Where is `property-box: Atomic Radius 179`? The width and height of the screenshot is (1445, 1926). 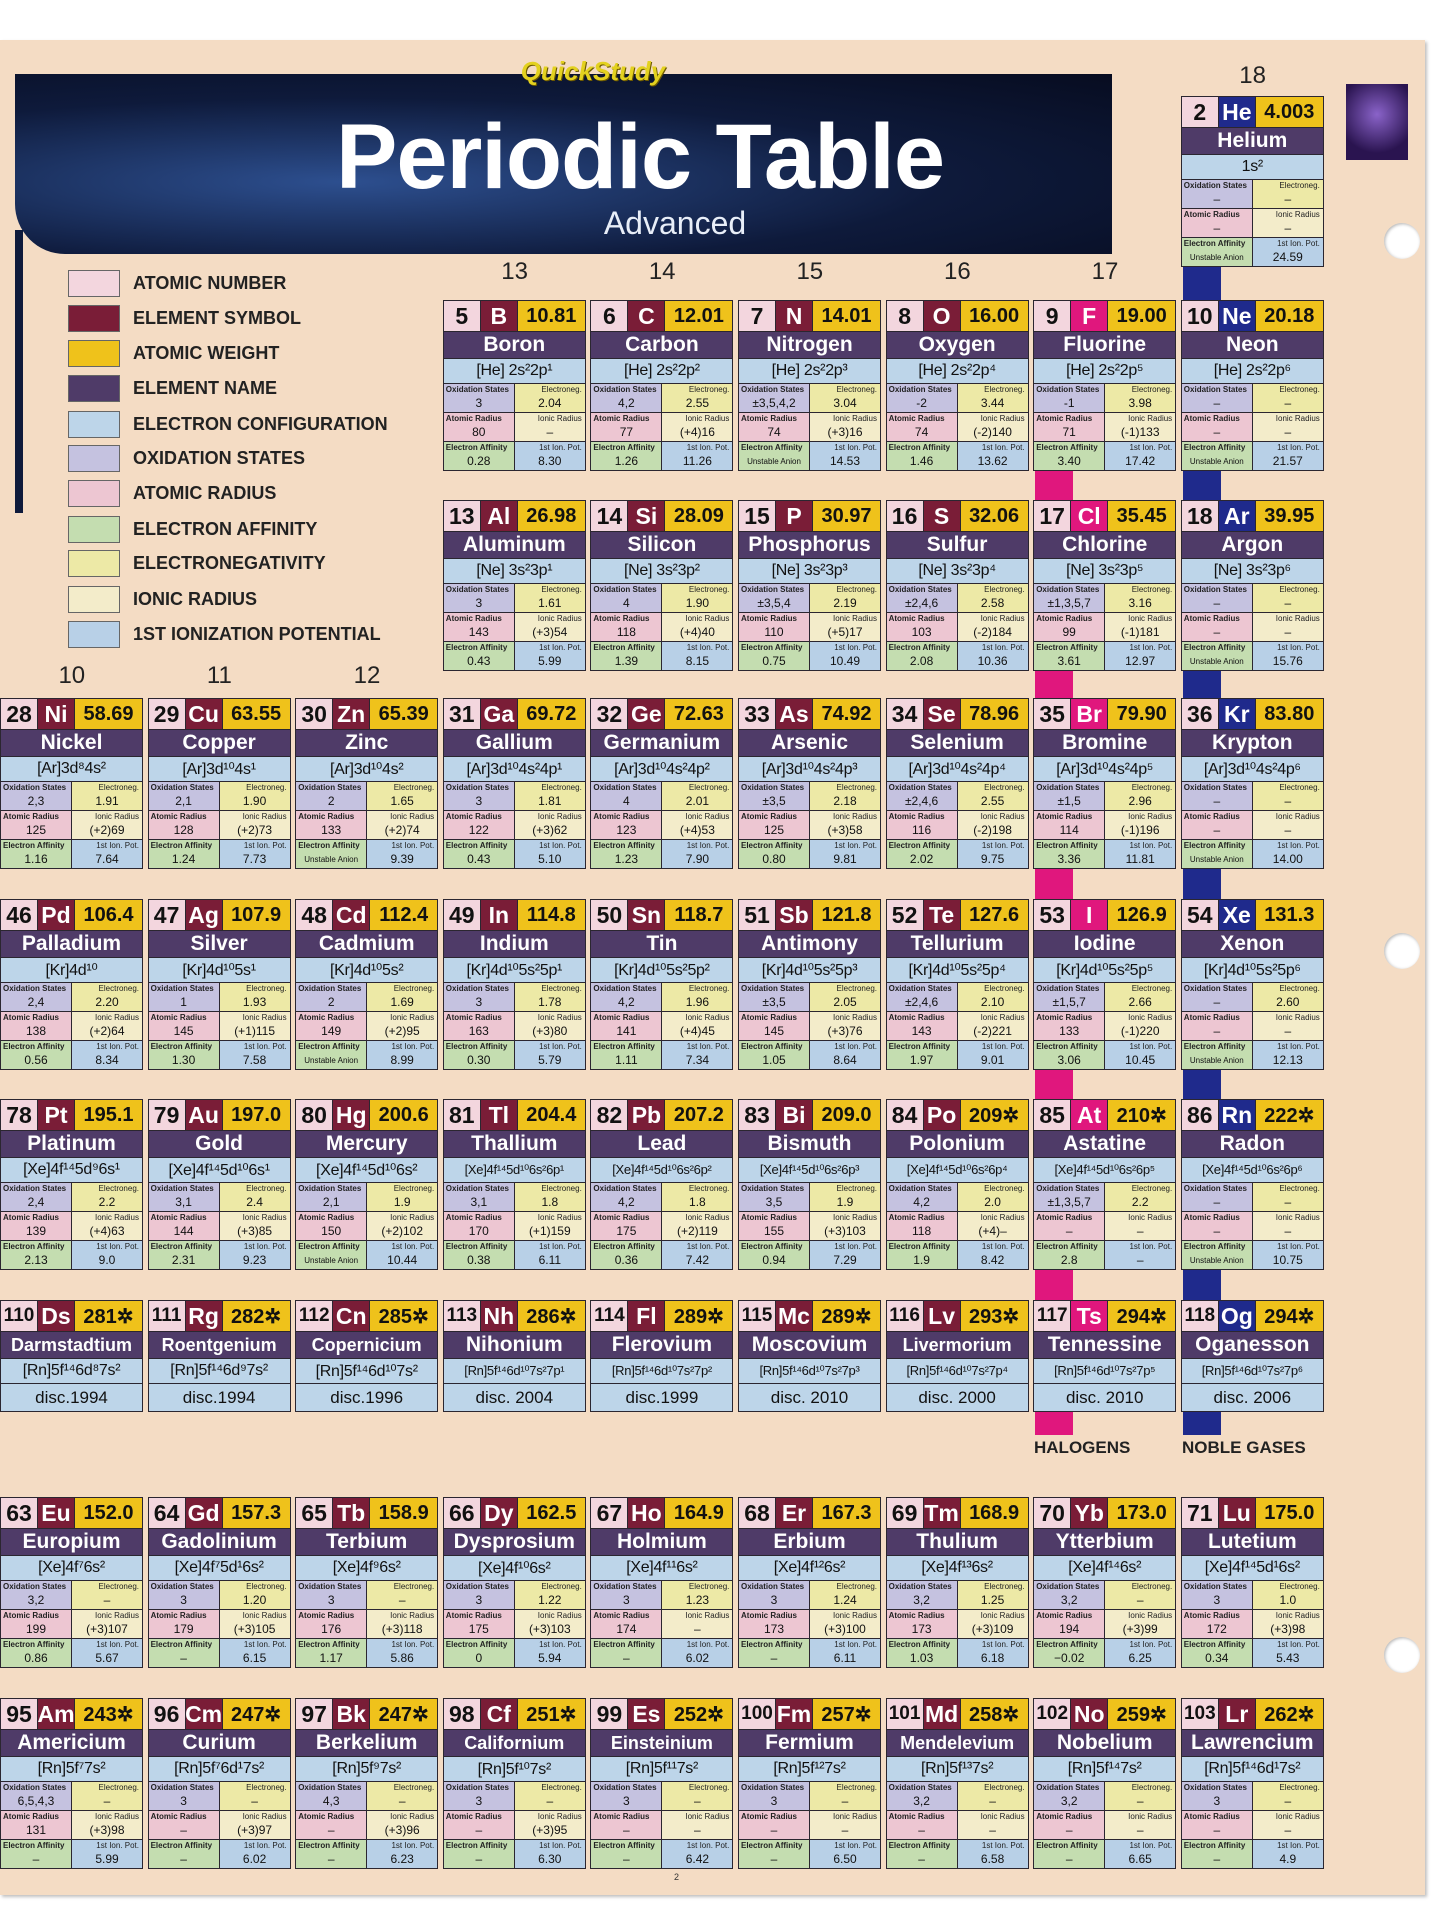
property-box: Atomic Radius 179 is located at coordinates (183, 1624).